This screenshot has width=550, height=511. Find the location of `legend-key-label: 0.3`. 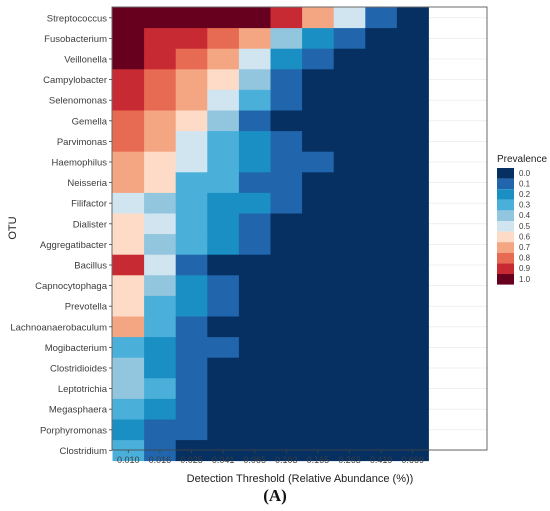

legend-key-label: 0.3 is located at coordinates (525, 205).